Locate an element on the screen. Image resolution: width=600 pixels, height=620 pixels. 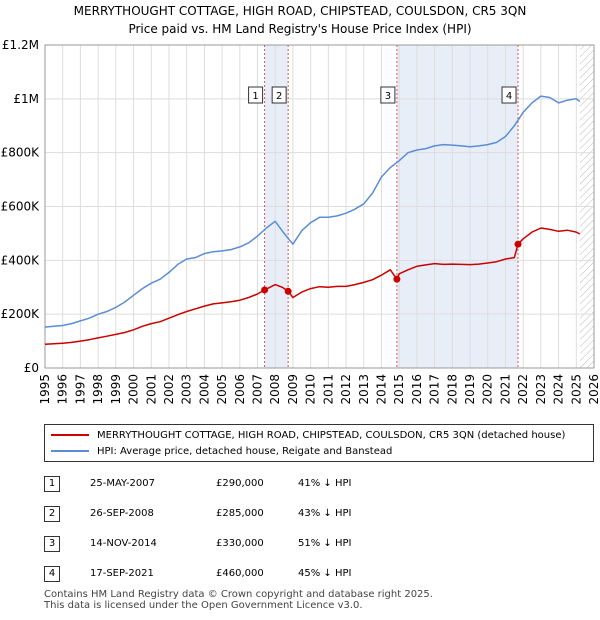
x-tick-label: 2006 is located at coordinates (240, 389).